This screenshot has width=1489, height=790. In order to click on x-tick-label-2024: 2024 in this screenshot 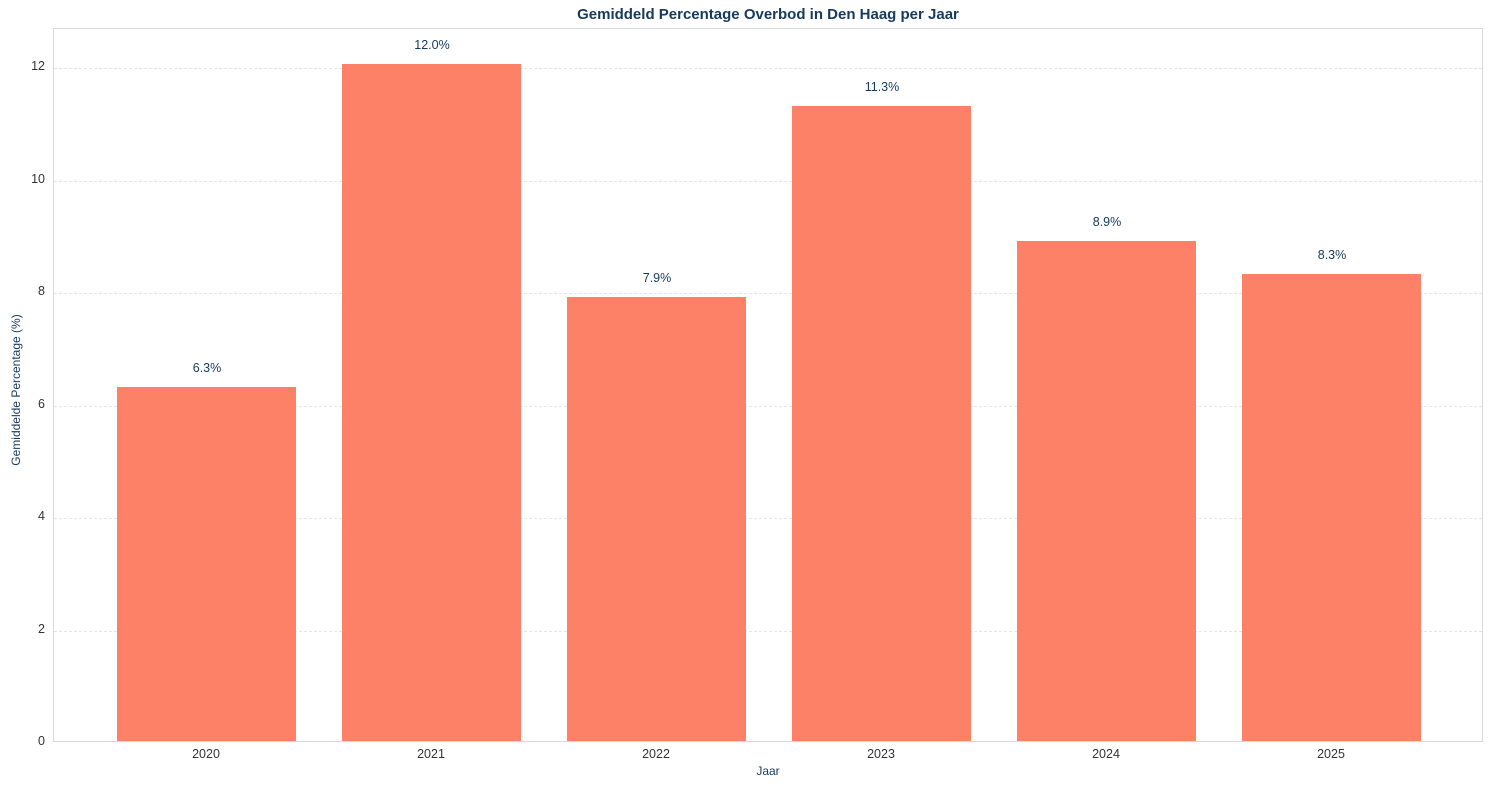, I will do `click(1106, 754)`.